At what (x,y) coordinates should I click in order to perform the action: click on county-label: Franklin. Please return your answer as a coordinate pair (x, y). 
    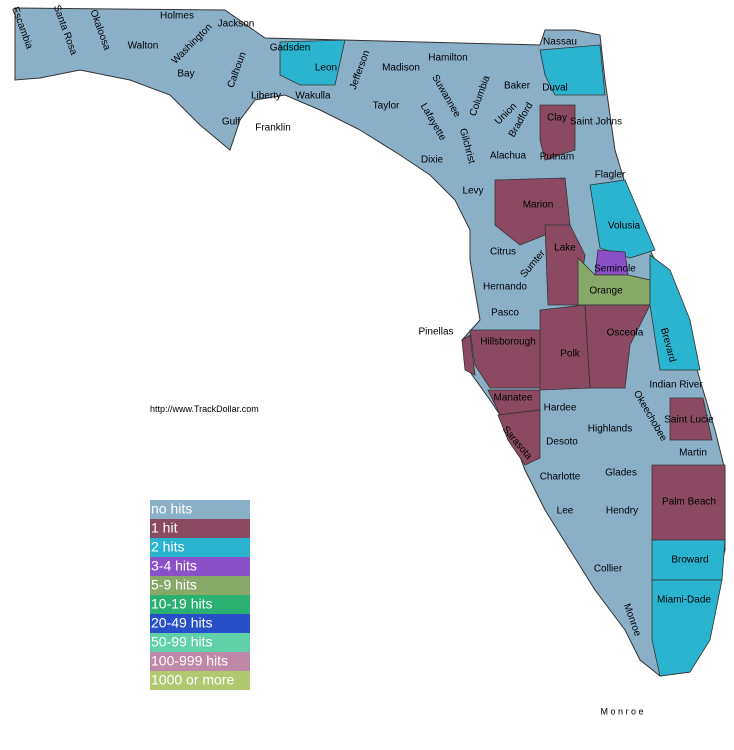
    Looking at the image, I should click on (273, 128).